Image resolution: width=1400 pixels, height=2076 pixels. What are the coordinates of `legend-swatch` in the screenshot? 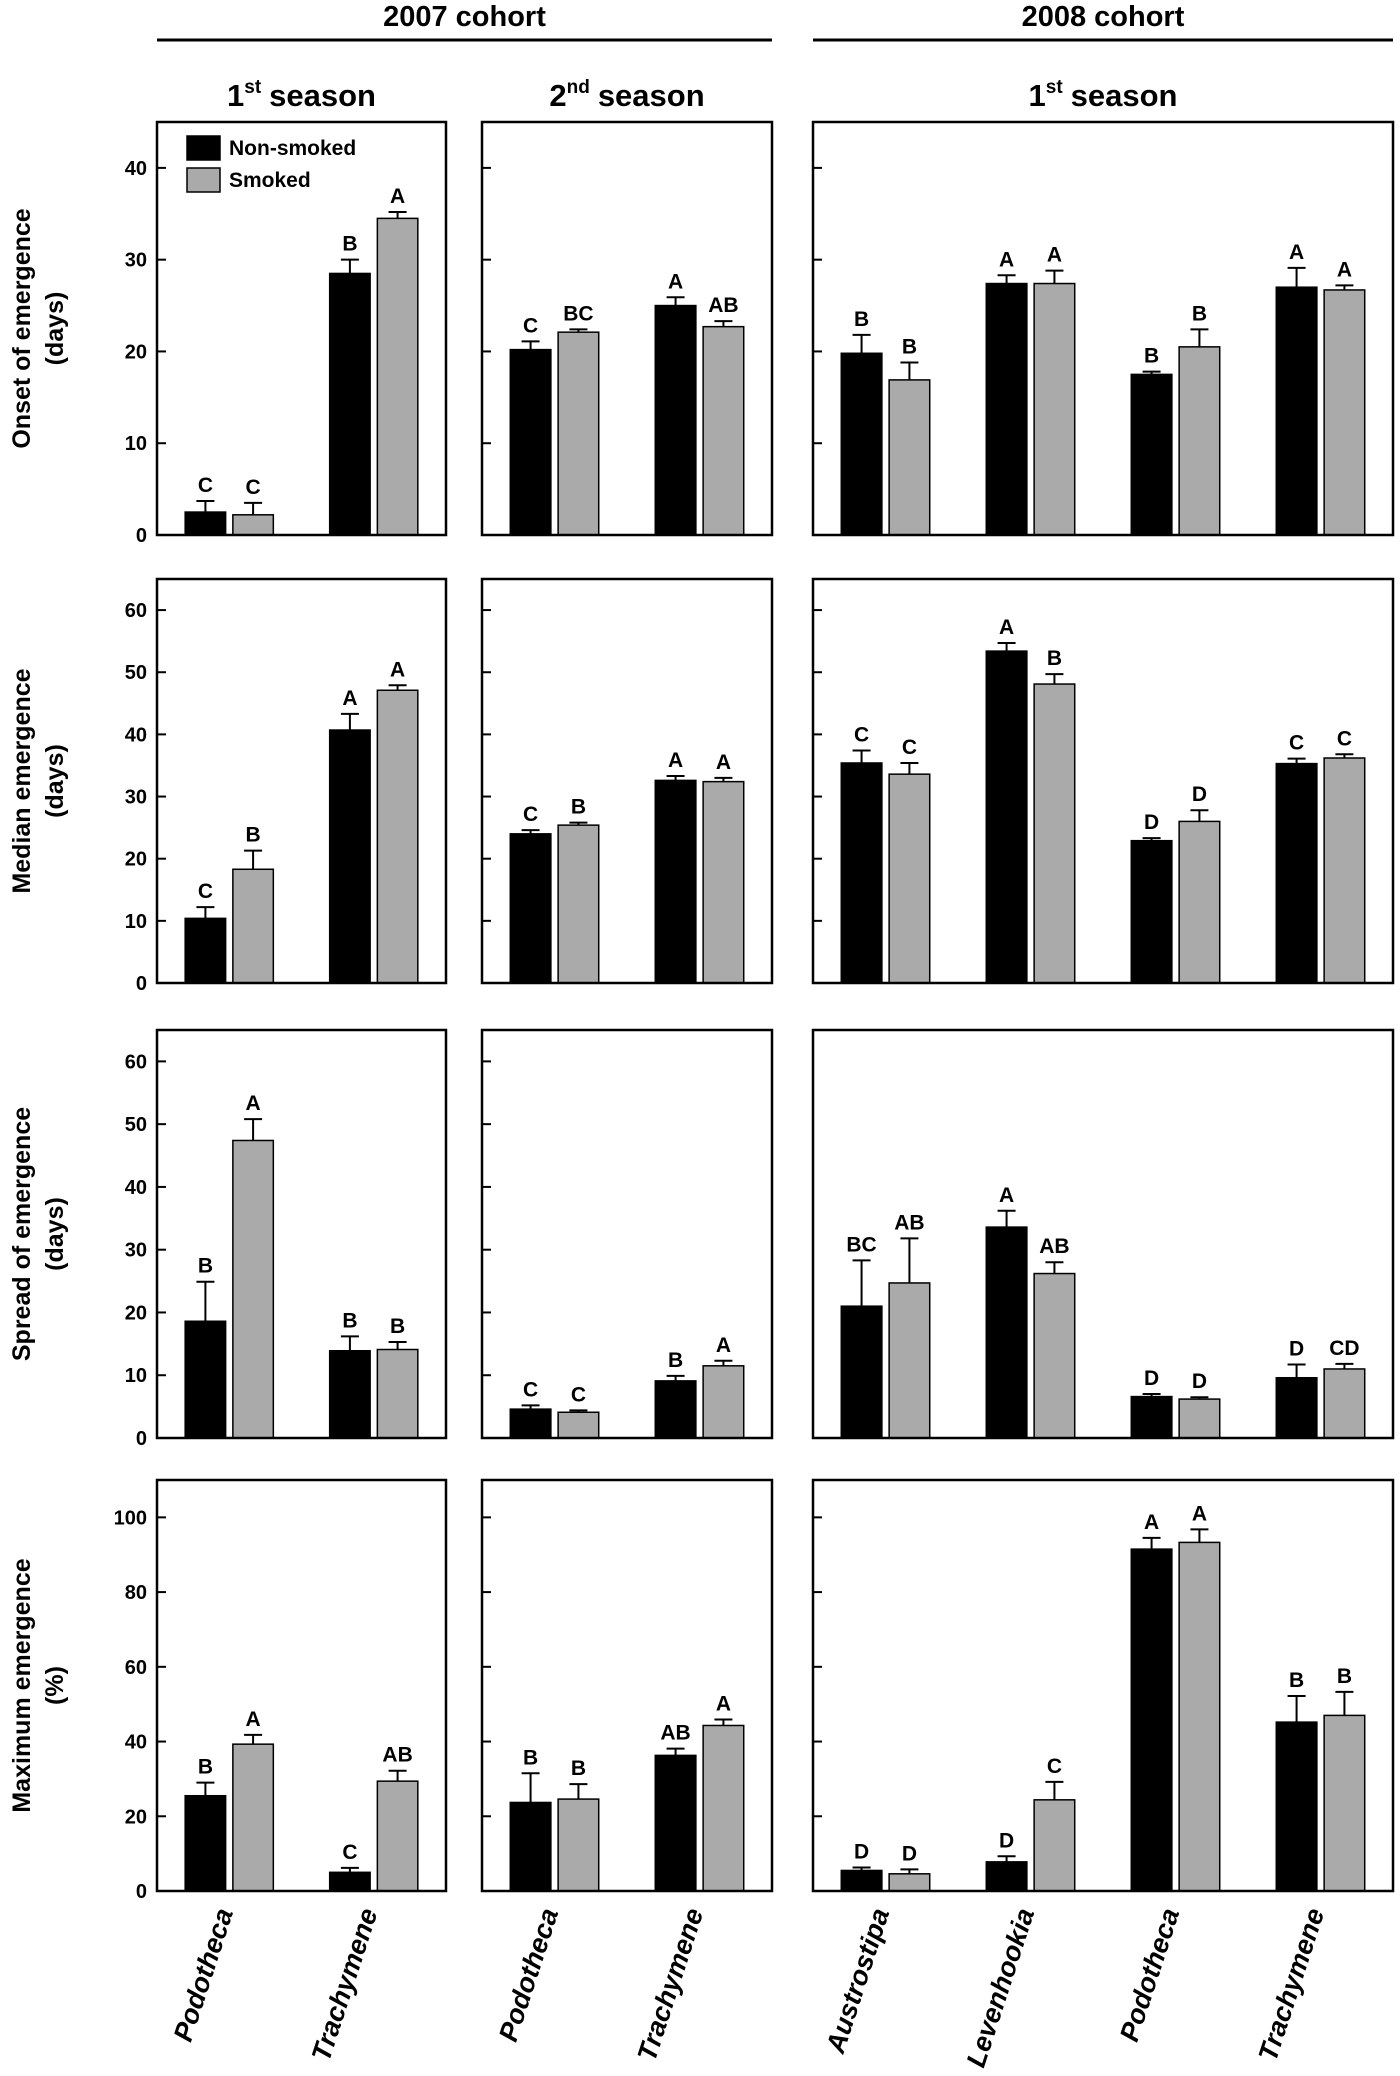 It's located at (203, 180).